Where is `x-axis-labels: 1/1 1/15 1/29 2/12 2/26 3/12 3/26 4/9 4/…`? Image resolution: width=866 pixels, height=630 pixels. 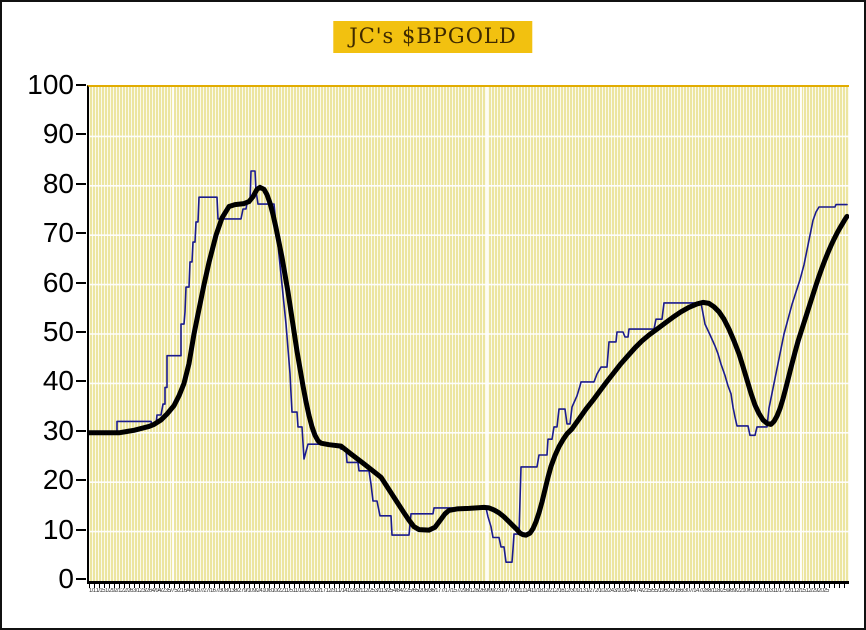
x-axis-labels: 1/1 1/15 1/29 2/12 2/26 3/12 3/26 4/9 4/… is located at coordinates (459, 591).